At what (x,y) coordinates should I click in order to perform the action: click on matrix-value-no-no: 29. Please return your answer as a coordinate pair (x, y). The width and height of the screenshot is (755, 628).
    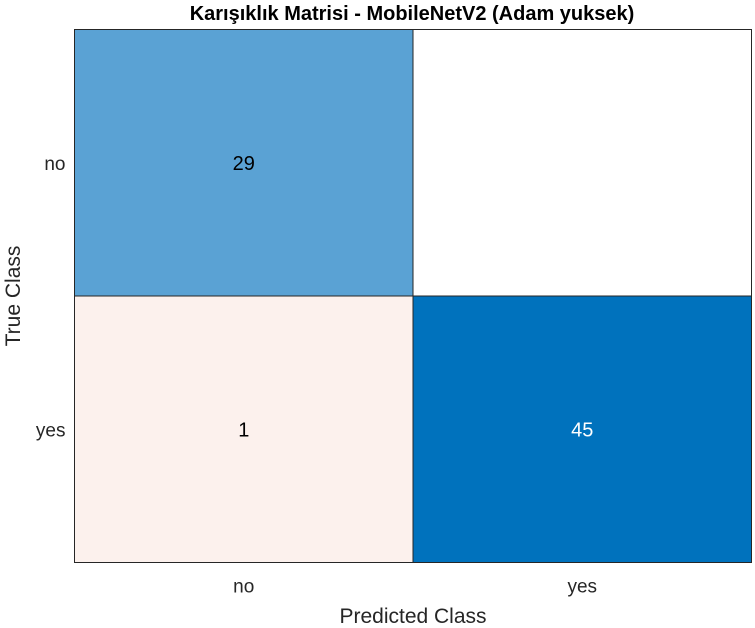
    Looking at the image, I should click on (244, 164).